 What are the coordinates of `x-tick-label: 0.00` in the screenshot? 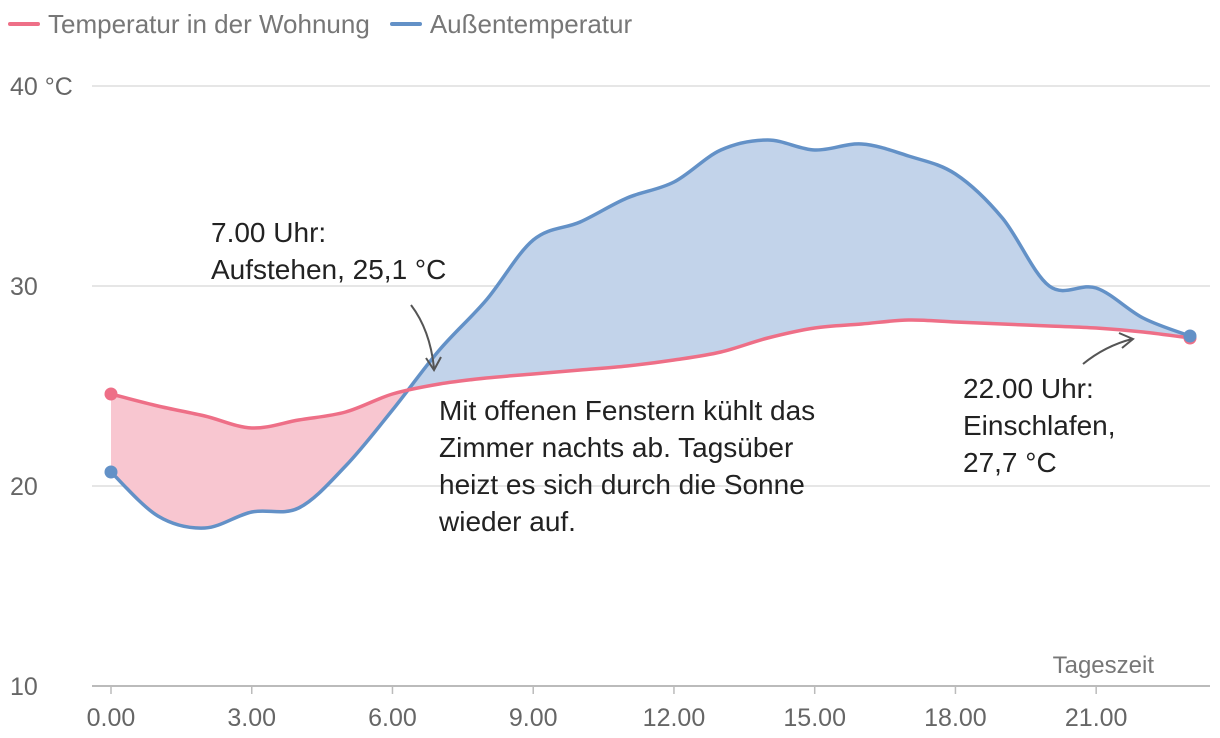 It's located at (111, 718).